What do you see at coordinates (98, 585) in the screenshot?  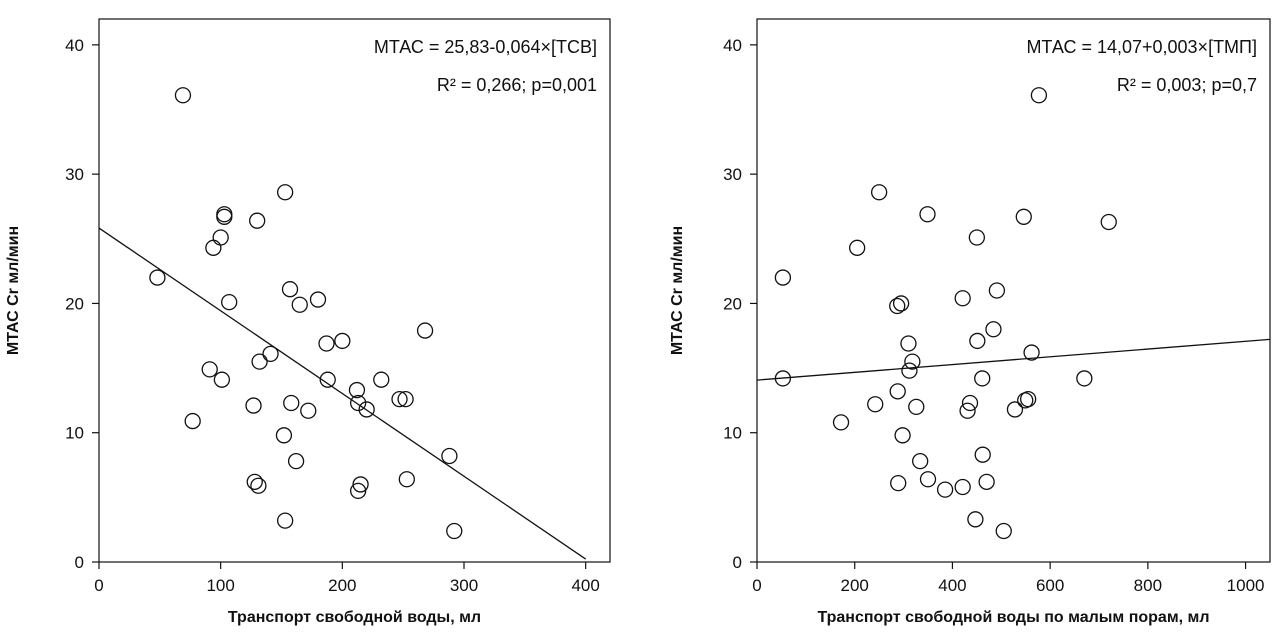 I see `x-tick-label-left-0: 0` at bounding box center [98, 585].